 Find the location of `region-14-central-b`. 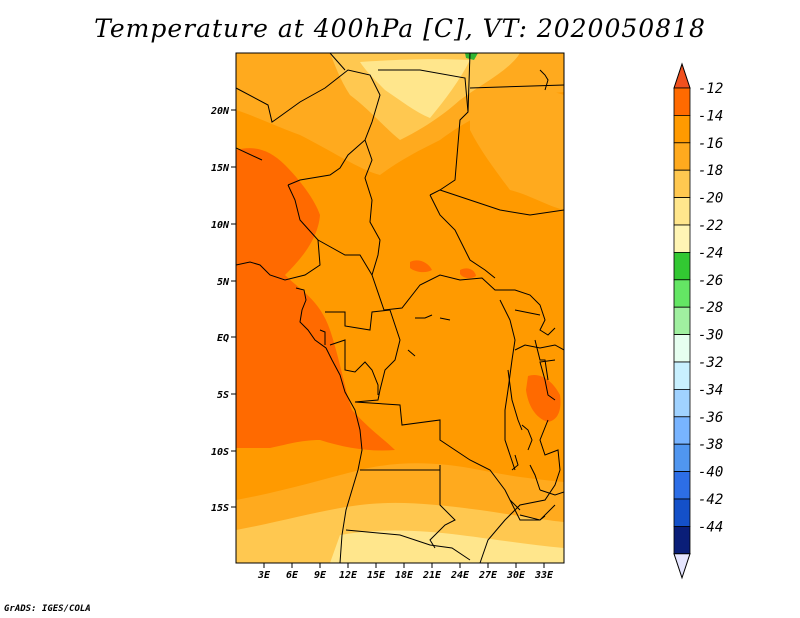

region-14-central-b is located at coordinates (468, 273).